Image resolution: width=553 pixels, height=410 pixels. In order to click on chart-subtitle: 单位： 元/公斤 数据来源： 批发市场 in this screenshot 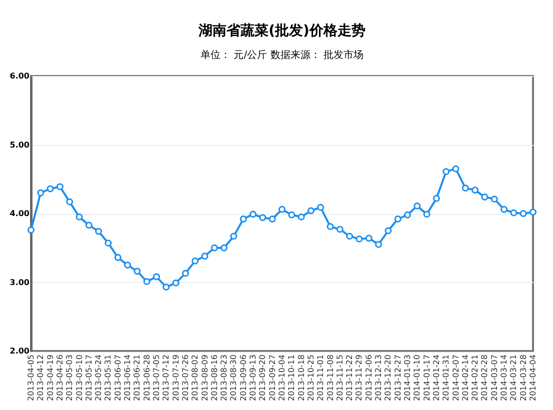, I will do `click(282, 55)`.